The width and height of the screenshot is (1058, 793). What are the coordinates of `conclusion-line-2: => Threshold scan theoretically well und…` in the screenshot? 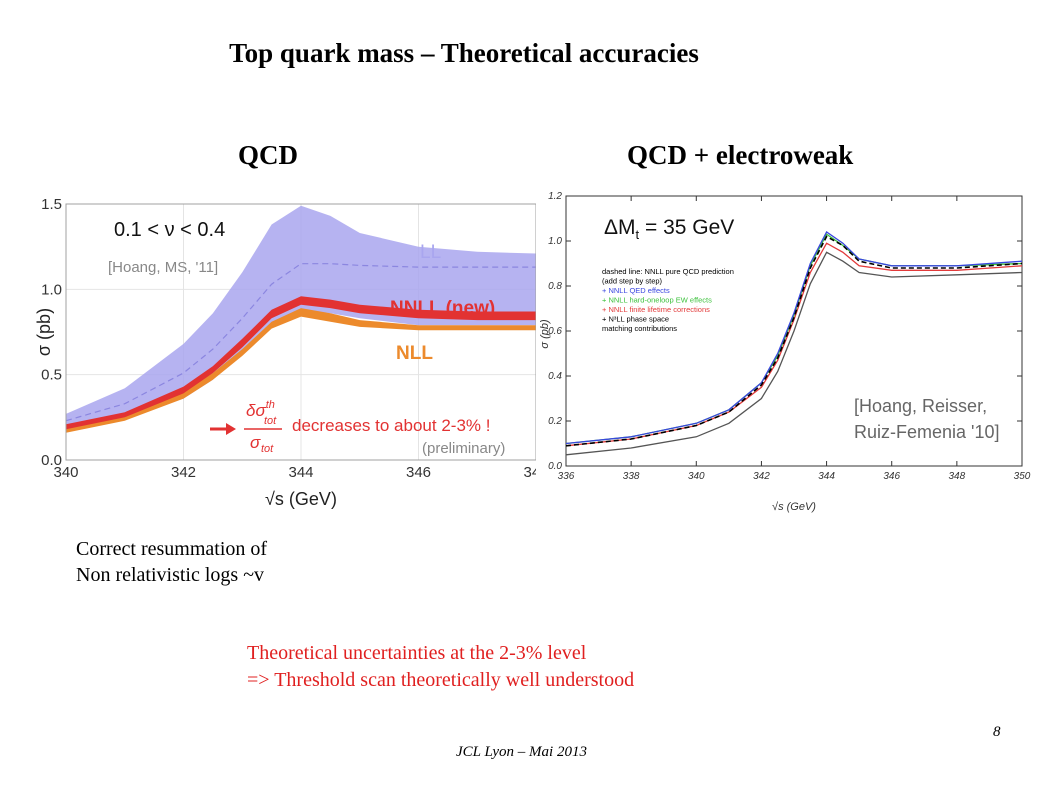 It's located at (441, 680).